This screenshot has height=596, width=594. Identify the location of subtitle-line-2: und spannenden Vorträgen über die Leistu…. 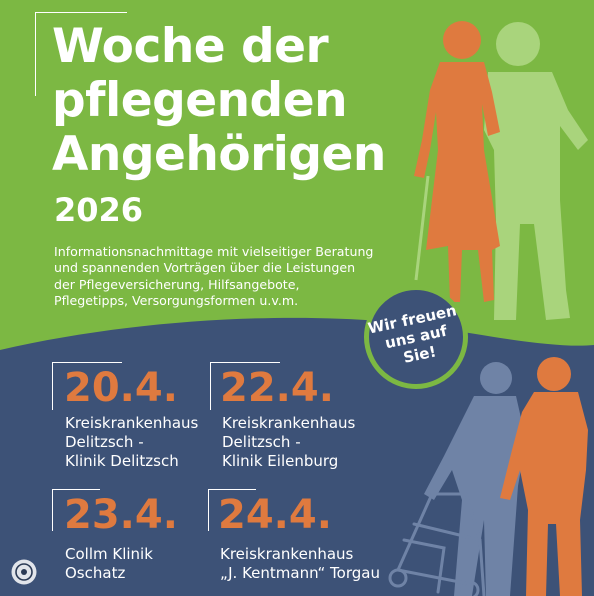
(205, 268).